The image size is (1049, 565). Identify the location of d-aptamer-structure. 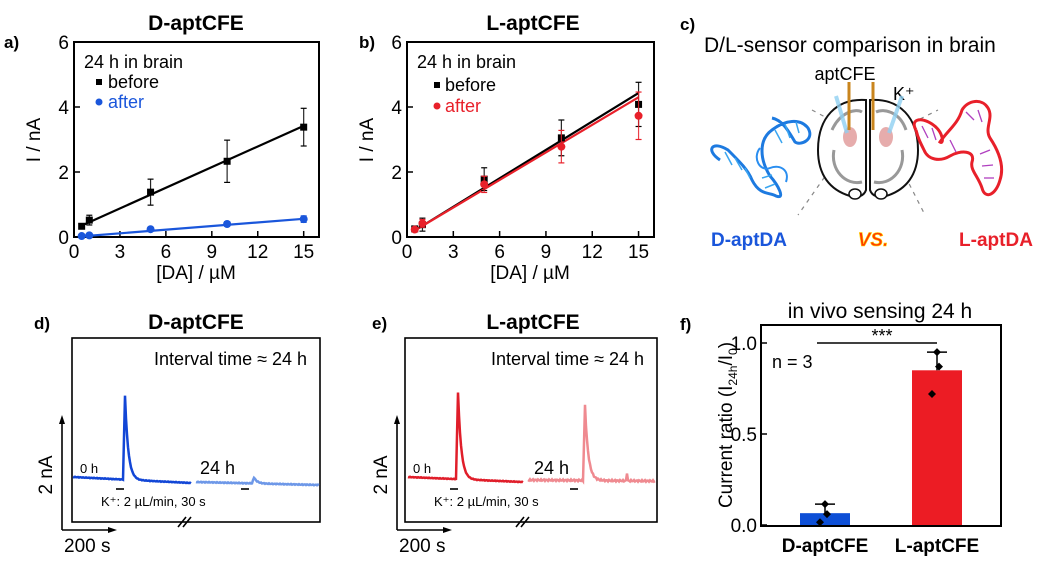
(761, 157).